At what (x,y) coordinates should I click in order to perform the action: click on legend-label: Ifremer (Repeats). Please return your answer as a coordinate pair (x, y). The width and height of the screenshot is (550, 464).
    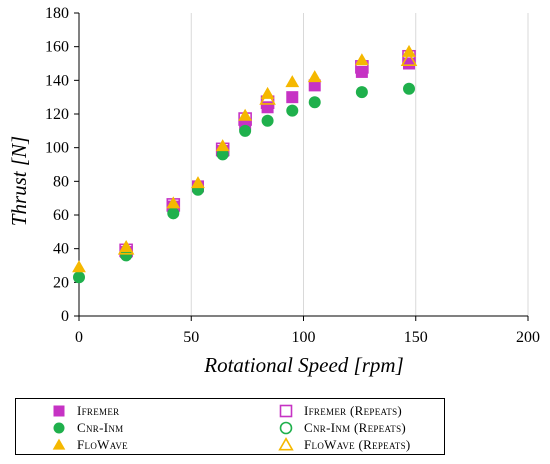
    Looking at the image, I should click on (353, 410).